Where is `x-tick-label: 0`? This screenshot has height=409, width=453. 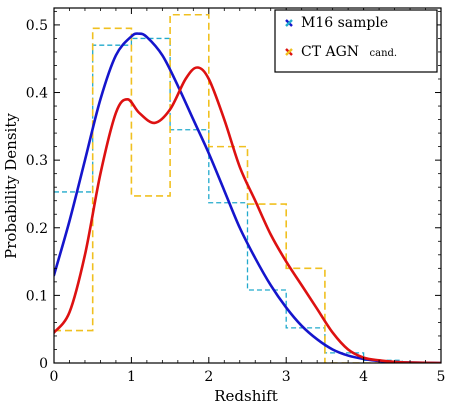
x-tick-label: 0 is located at coordinates (54, 377).